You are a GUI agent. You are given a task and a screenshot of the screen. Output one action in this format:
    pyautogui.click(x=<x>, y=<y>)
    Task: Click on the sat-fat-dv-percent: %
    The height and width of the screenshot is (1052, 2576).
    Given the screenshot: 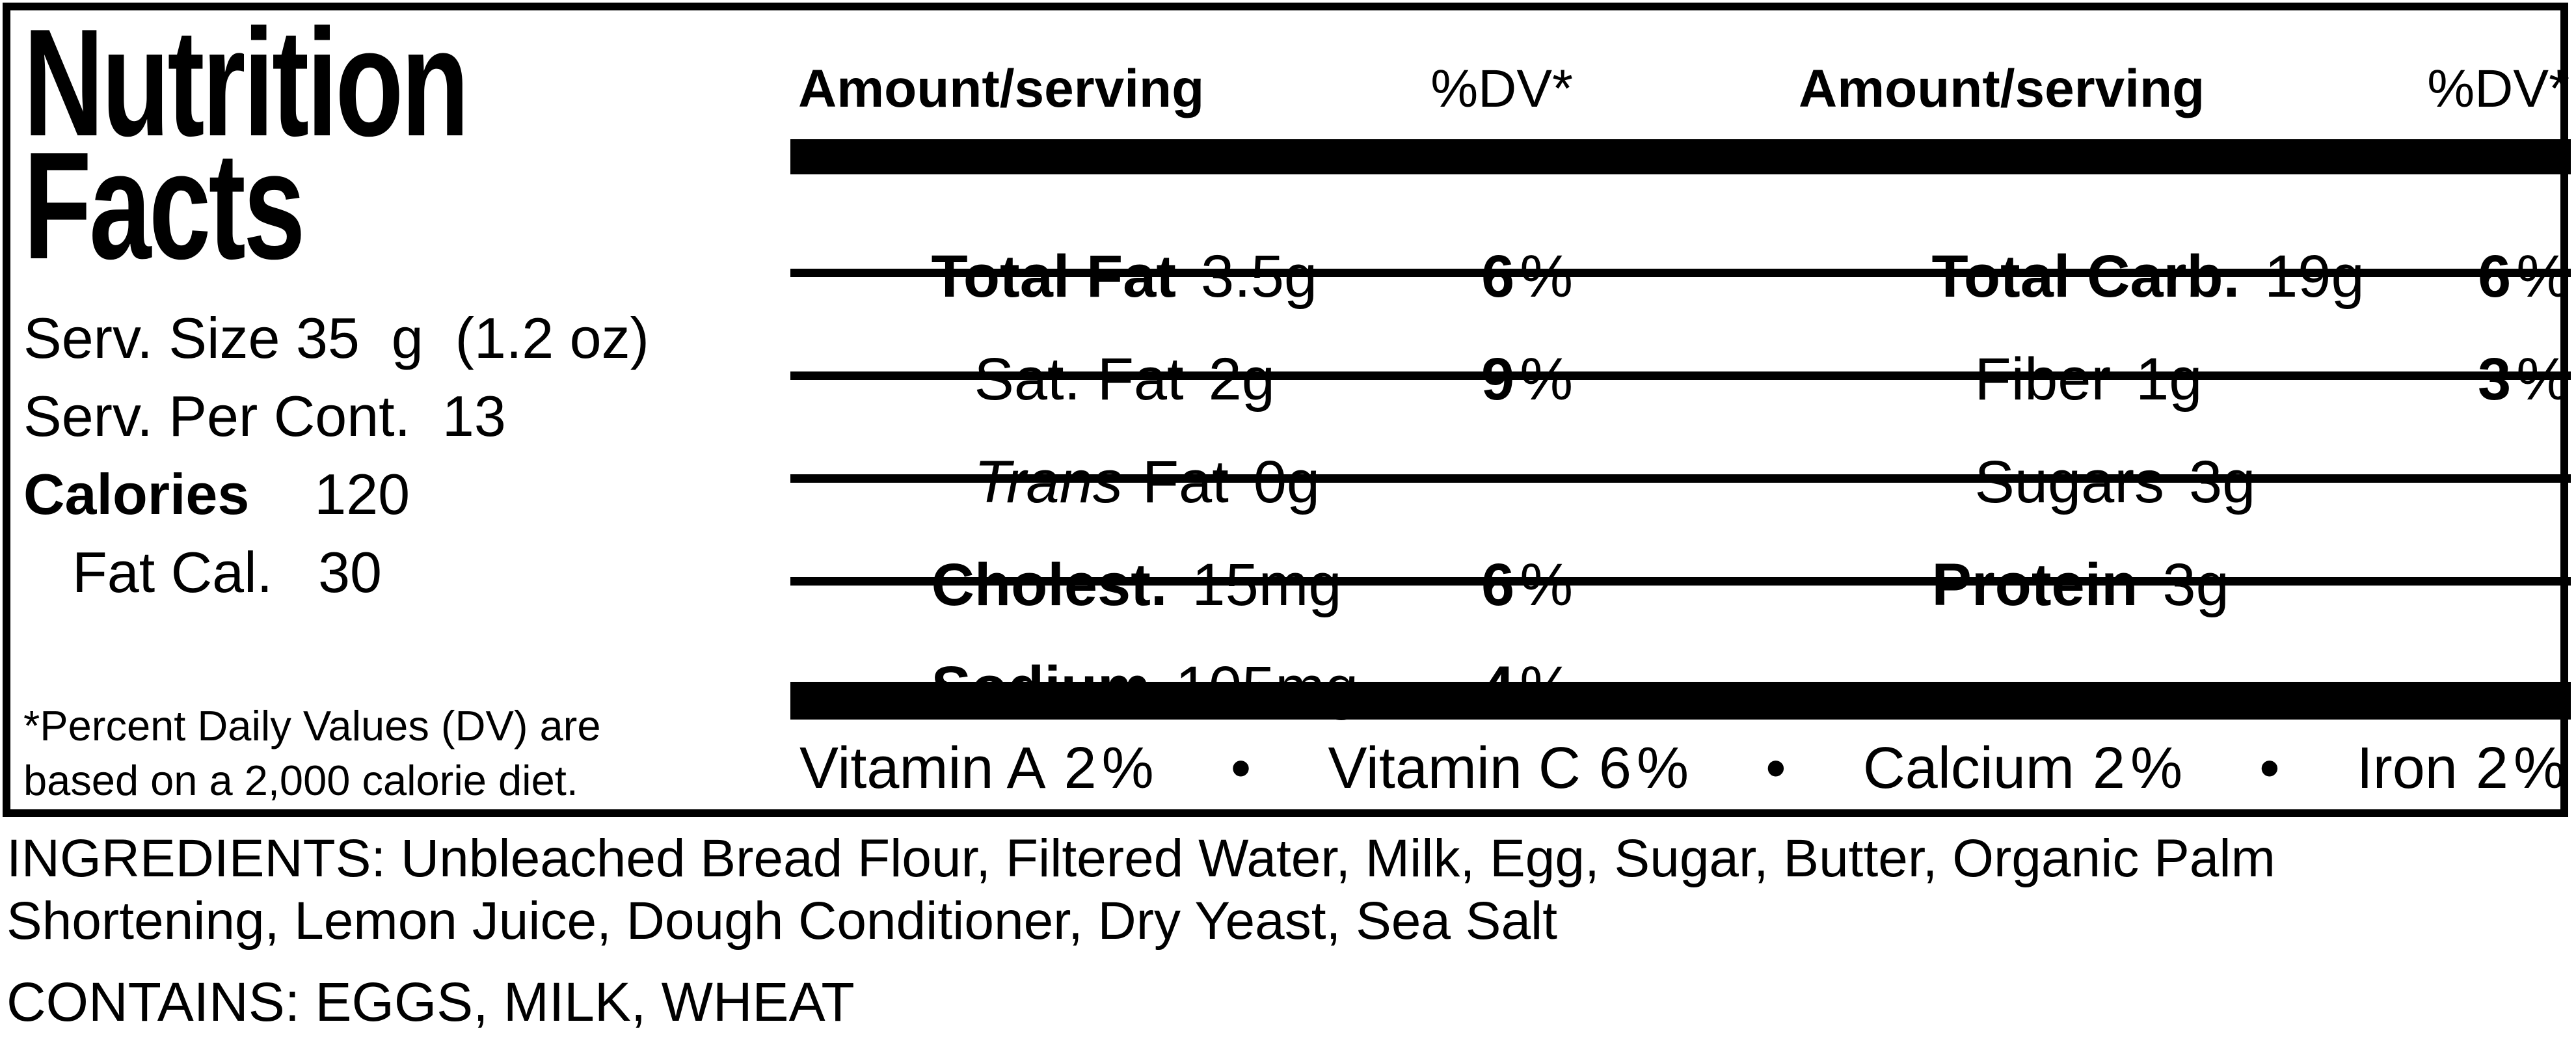 What is the action you would take?
    pyautogui.click(x=1546, y=379)
    